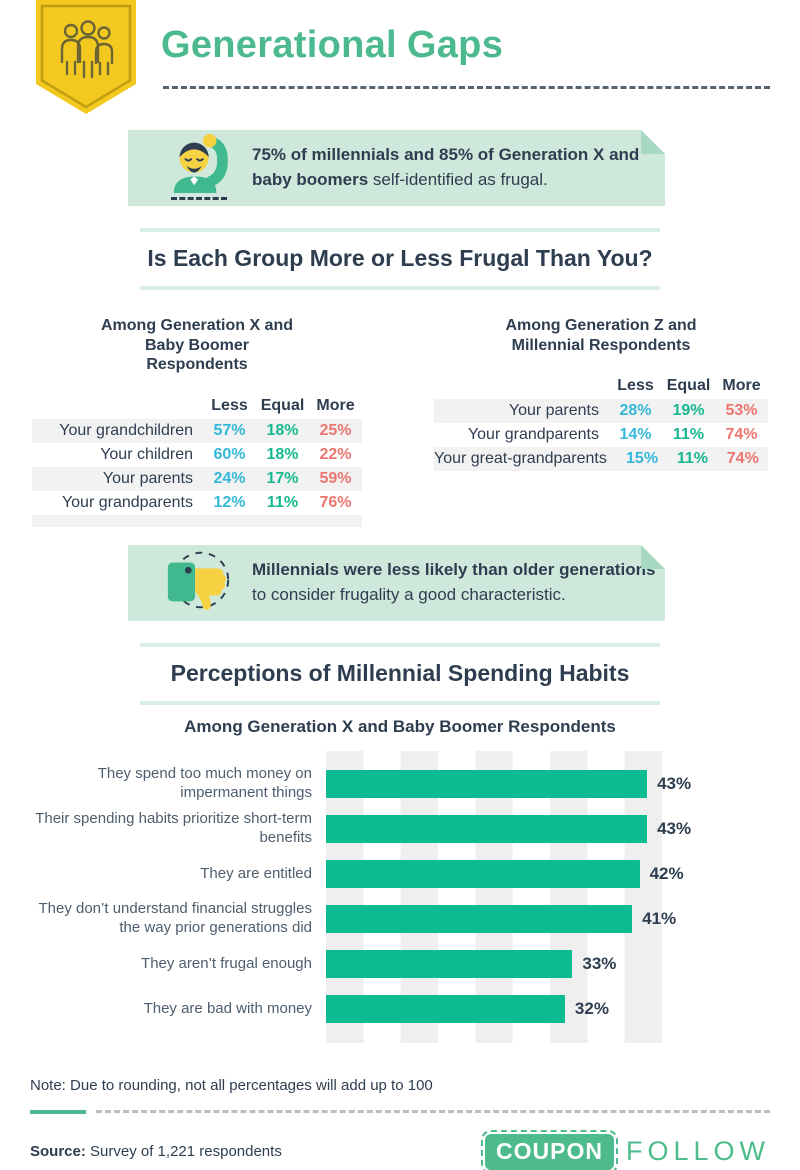 This screenshot has width=800, height=1170. I want to click on bar-value-label: 42%, so click(666, 874).